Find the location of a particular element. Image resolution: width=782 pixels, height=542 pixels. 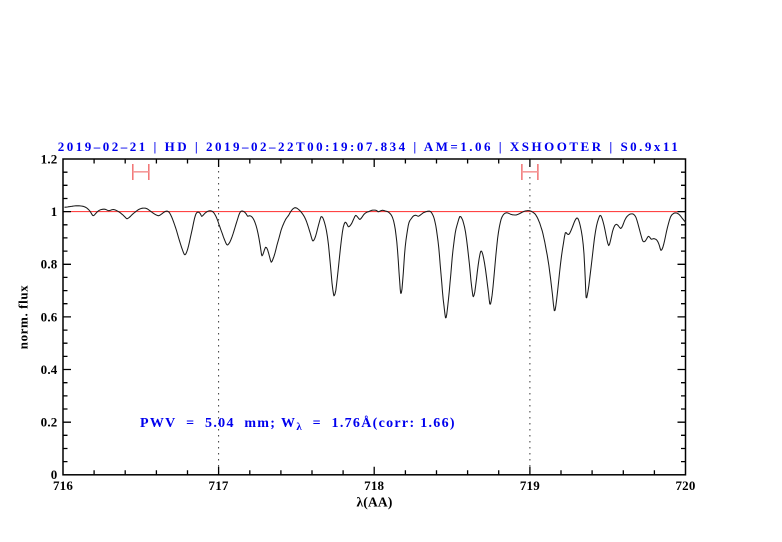

svg-text: 718 is located at coordinates (374, 485).